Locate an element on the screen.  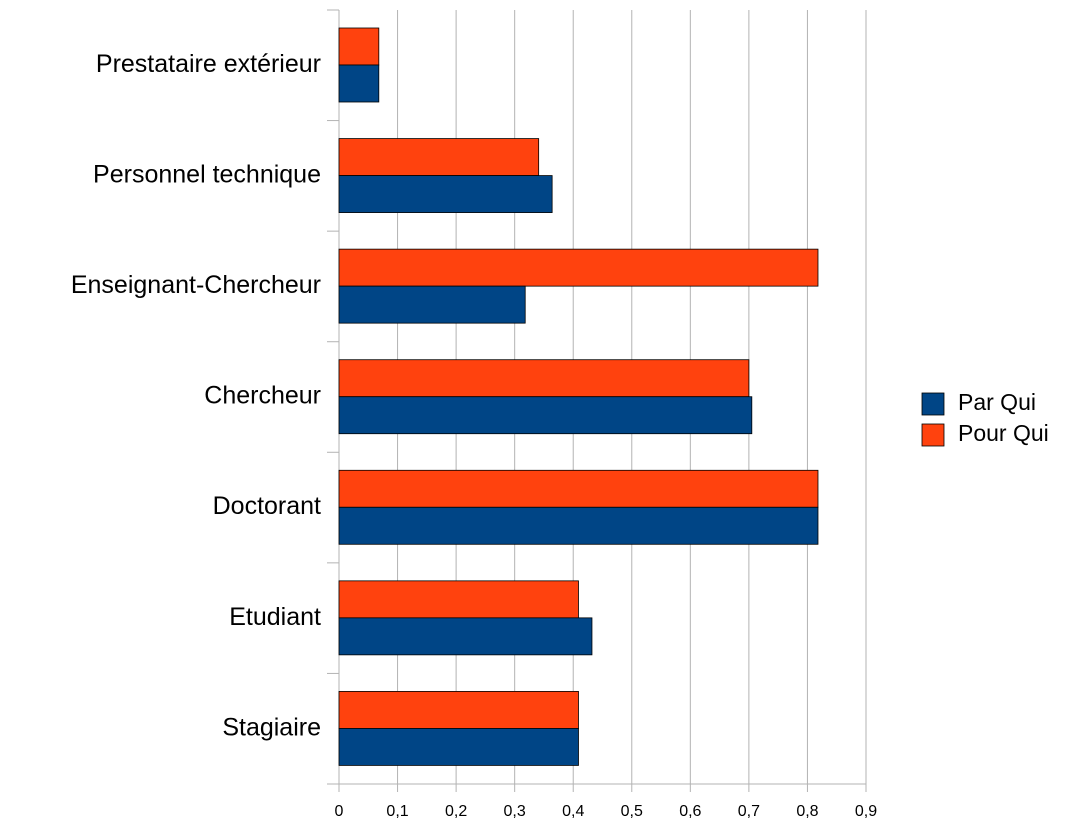
x-tick-label: 0,7 is located at coordinates (749, 811).